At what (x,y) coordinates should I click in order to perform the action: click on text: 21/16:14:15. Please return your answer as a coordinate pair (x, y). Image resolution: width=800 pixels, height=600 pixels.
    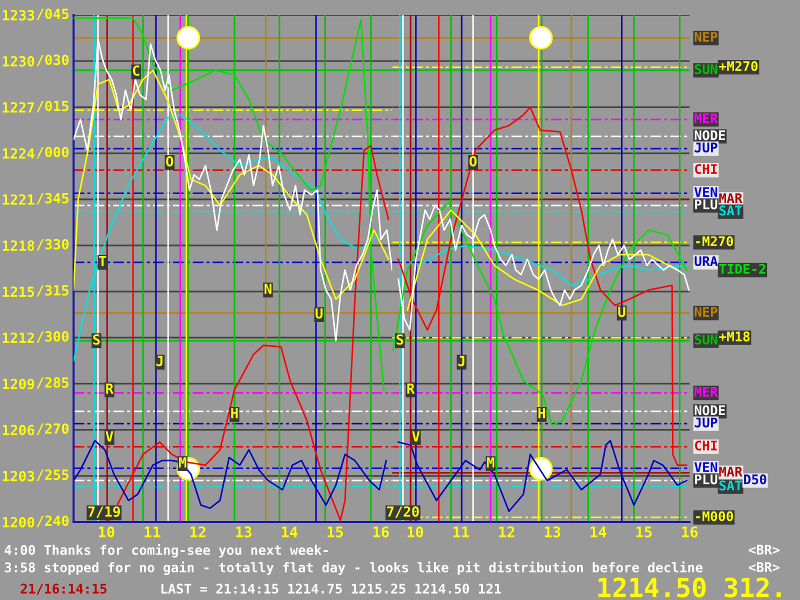
    Looking at the image, I should click on (63, 589).